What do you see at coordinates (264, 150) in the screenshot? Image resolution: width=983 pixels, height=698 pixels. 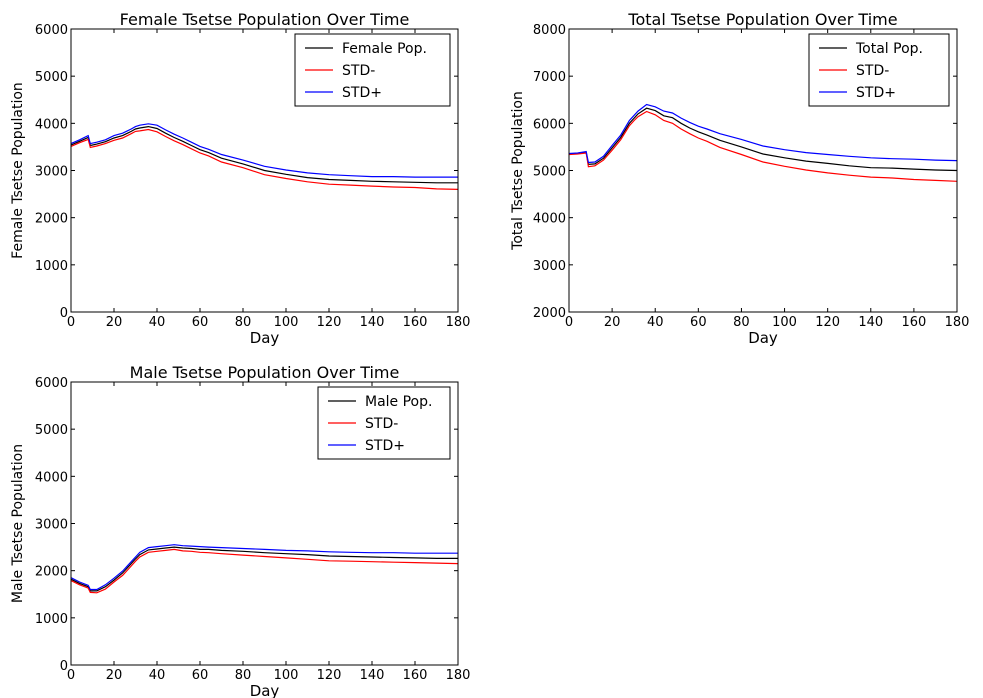 I see `female-series-std-plus-line` at bounding box center [264, 150].